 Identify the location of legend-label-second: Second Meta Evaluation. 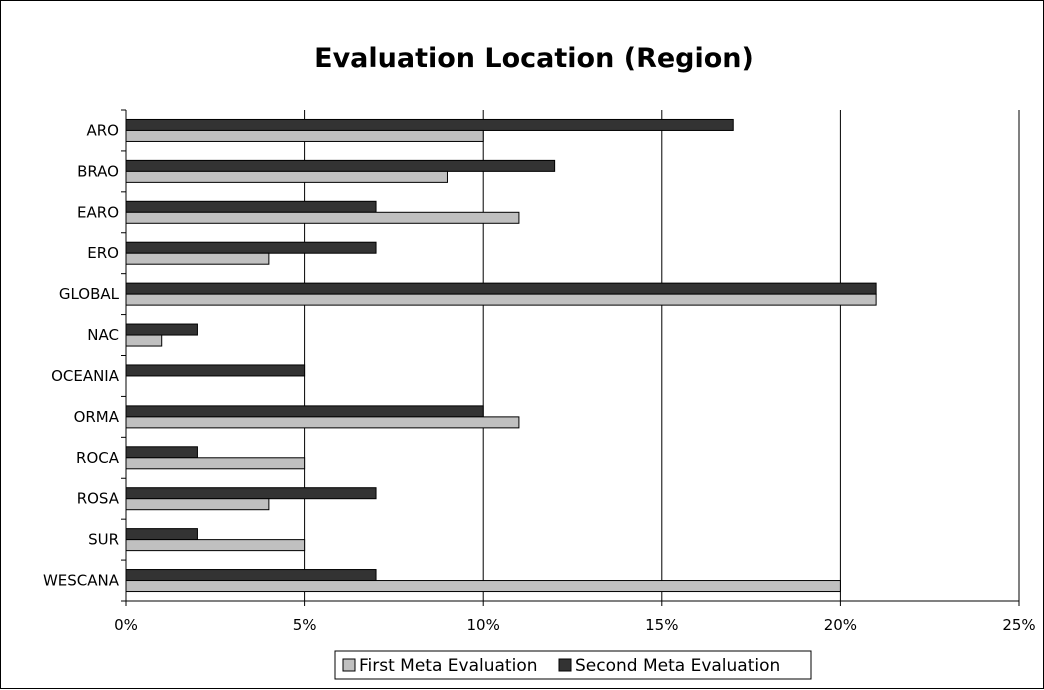
(677, 666).